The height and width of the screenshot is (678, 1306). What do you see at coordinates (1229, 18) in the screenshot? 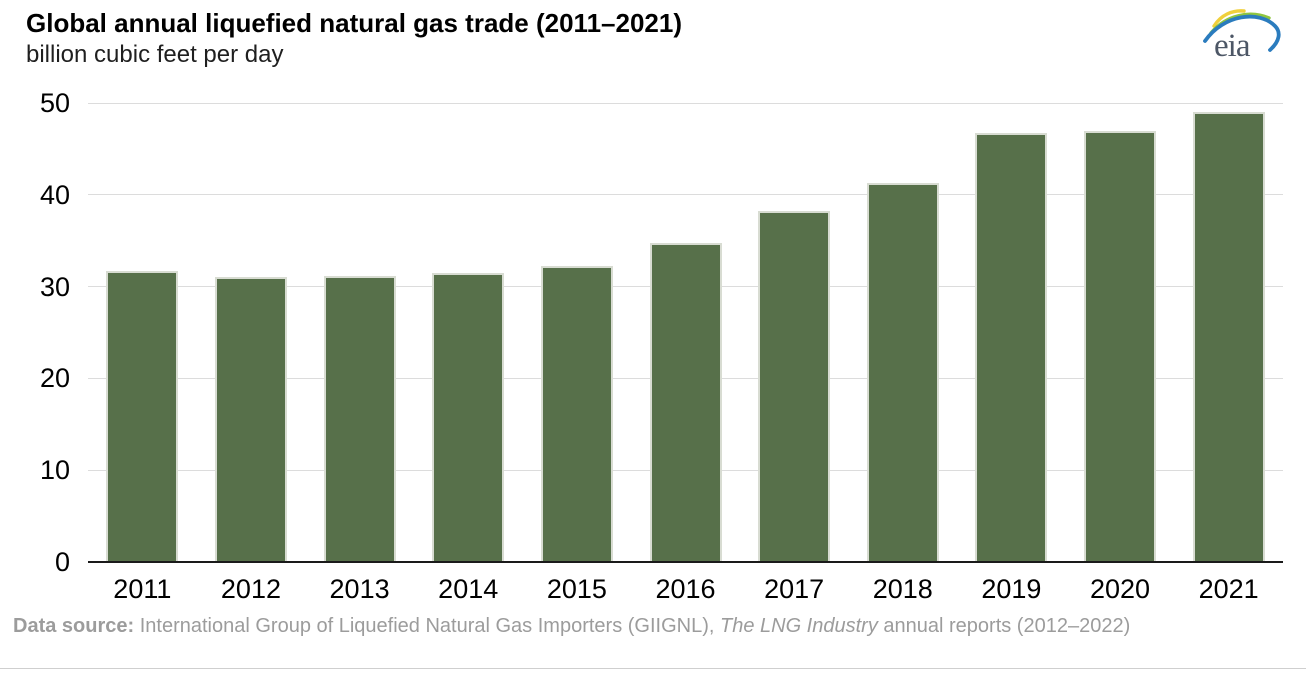
I see `logo-arc-yellow` at bounding box center [1229, 18].